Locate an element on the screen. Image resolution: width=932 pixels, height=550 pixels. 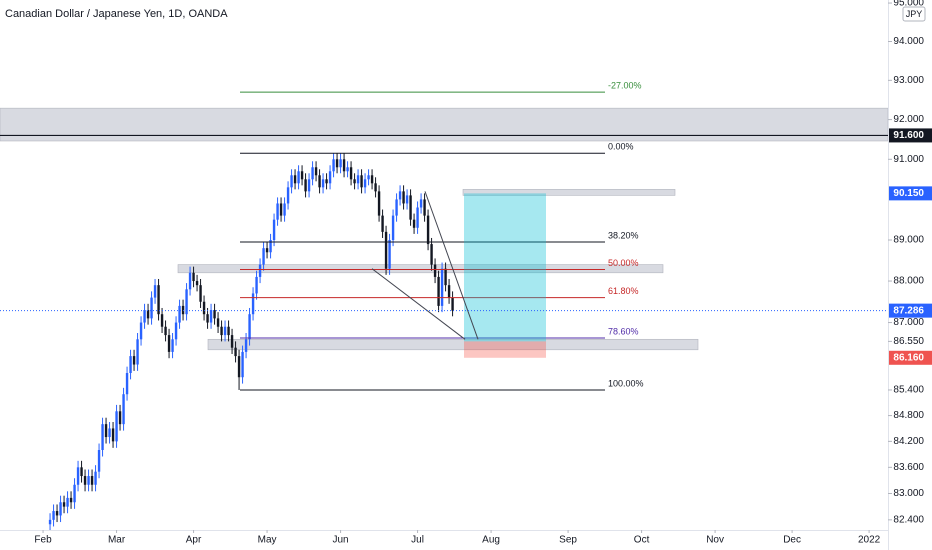
fib-label: 38.20% is located at coordinates (623, 235).